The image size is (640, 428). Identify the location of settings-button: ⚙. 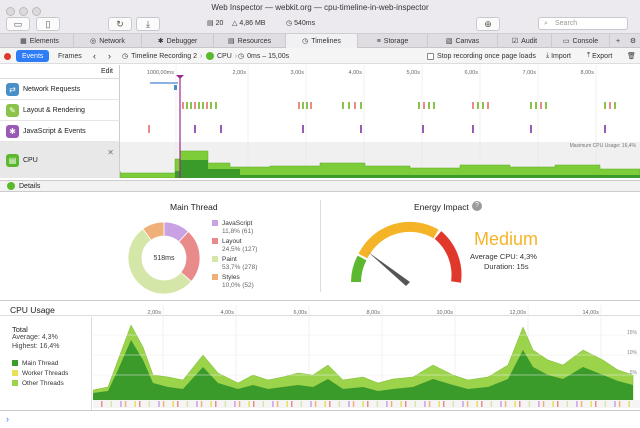
(633, 41).